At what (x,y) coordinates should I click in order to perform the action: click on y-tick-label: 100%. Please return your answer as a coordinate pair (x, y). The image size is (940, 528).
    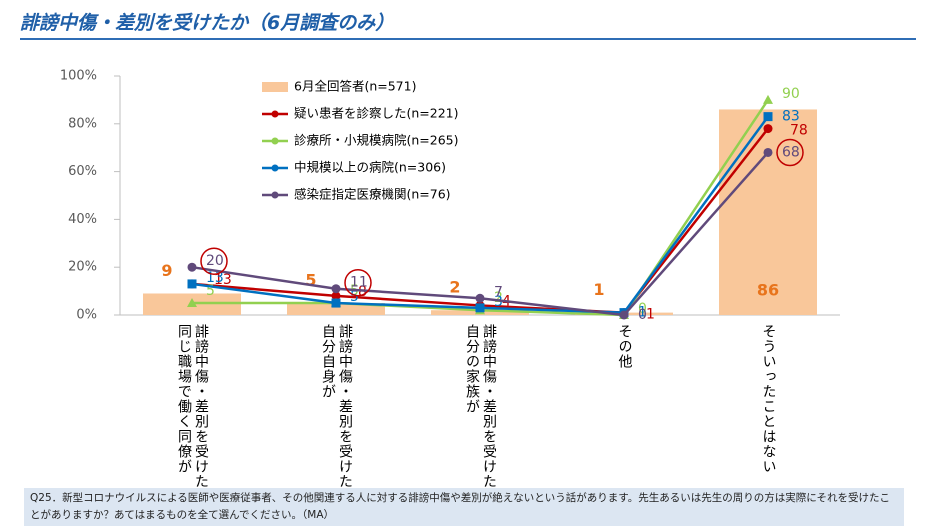
    Looking at the image, I should click on (78, 76).